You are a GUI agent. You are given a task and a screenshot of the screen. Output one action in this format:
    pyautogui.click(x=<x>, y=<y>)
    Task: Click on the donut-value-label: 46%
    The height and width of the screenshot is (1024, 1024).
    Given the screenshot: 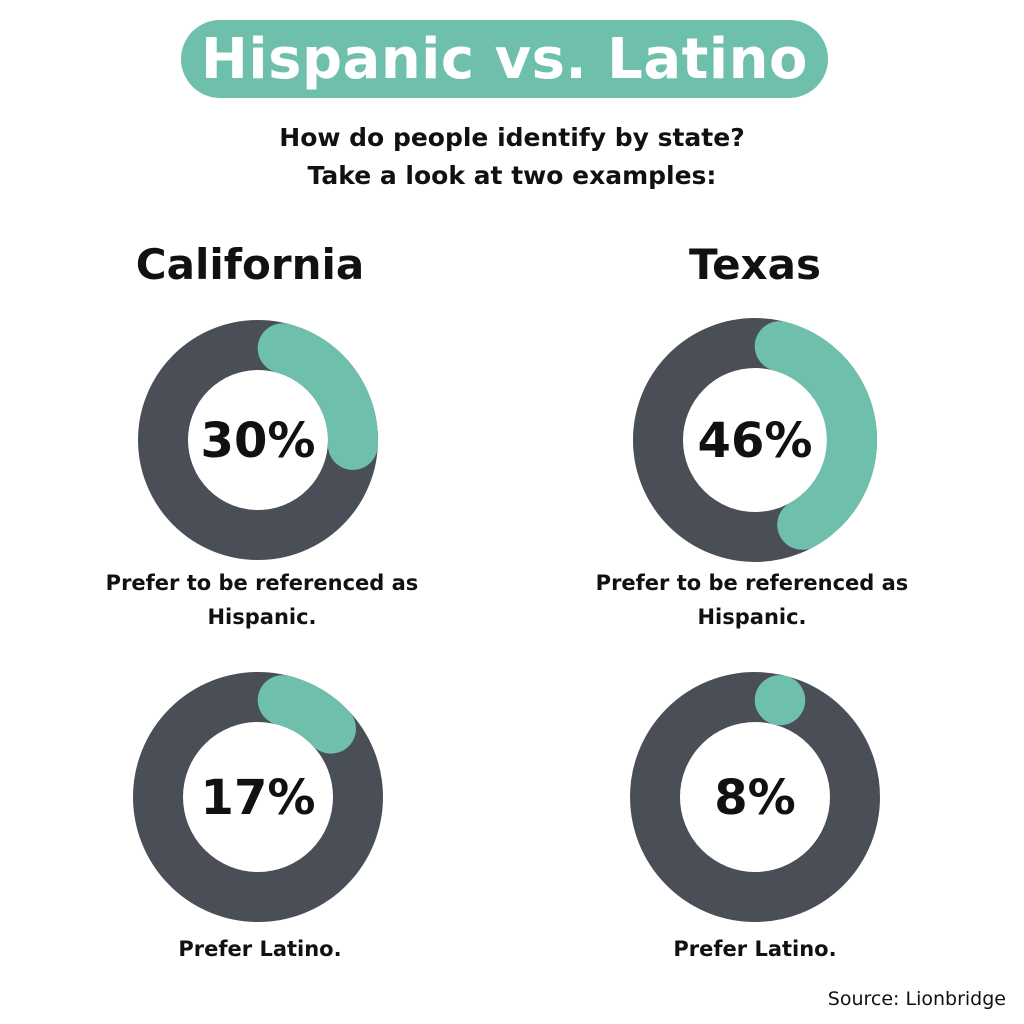 What is the action you would take?
    pyautogui.click(x=755, y=441)
    